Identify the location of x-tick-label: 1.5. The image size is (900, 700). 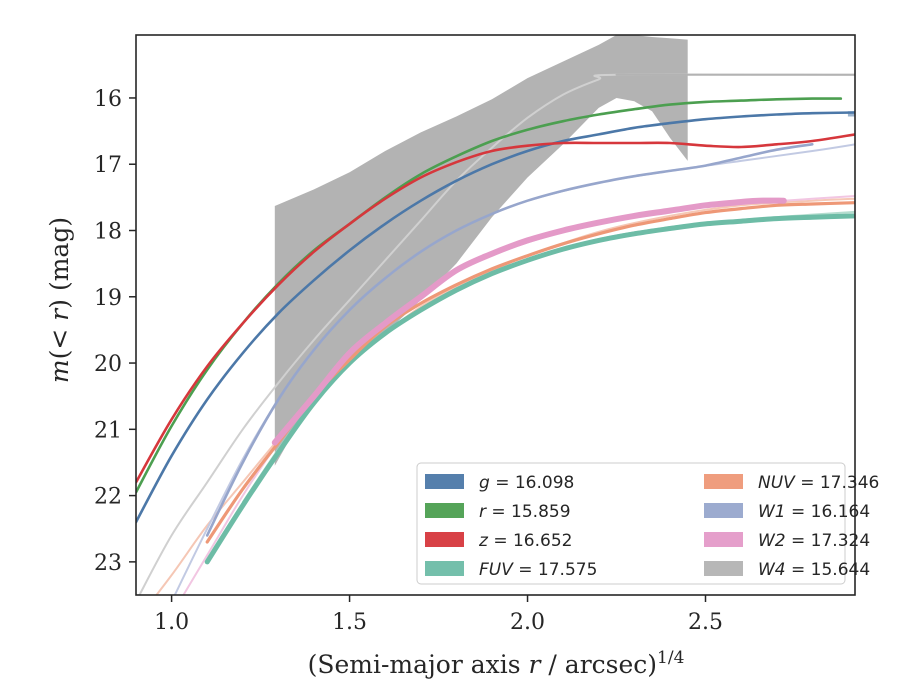
(349, 622).